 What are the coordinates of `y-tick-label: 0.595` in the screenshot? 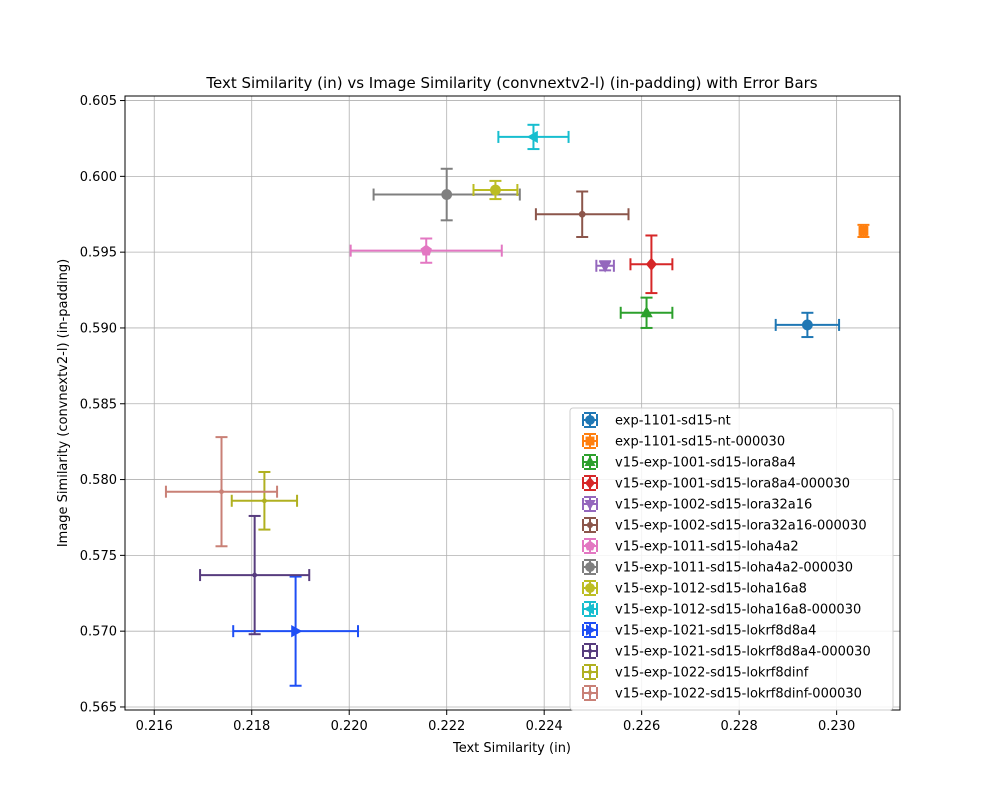 It's located at (98, 253).